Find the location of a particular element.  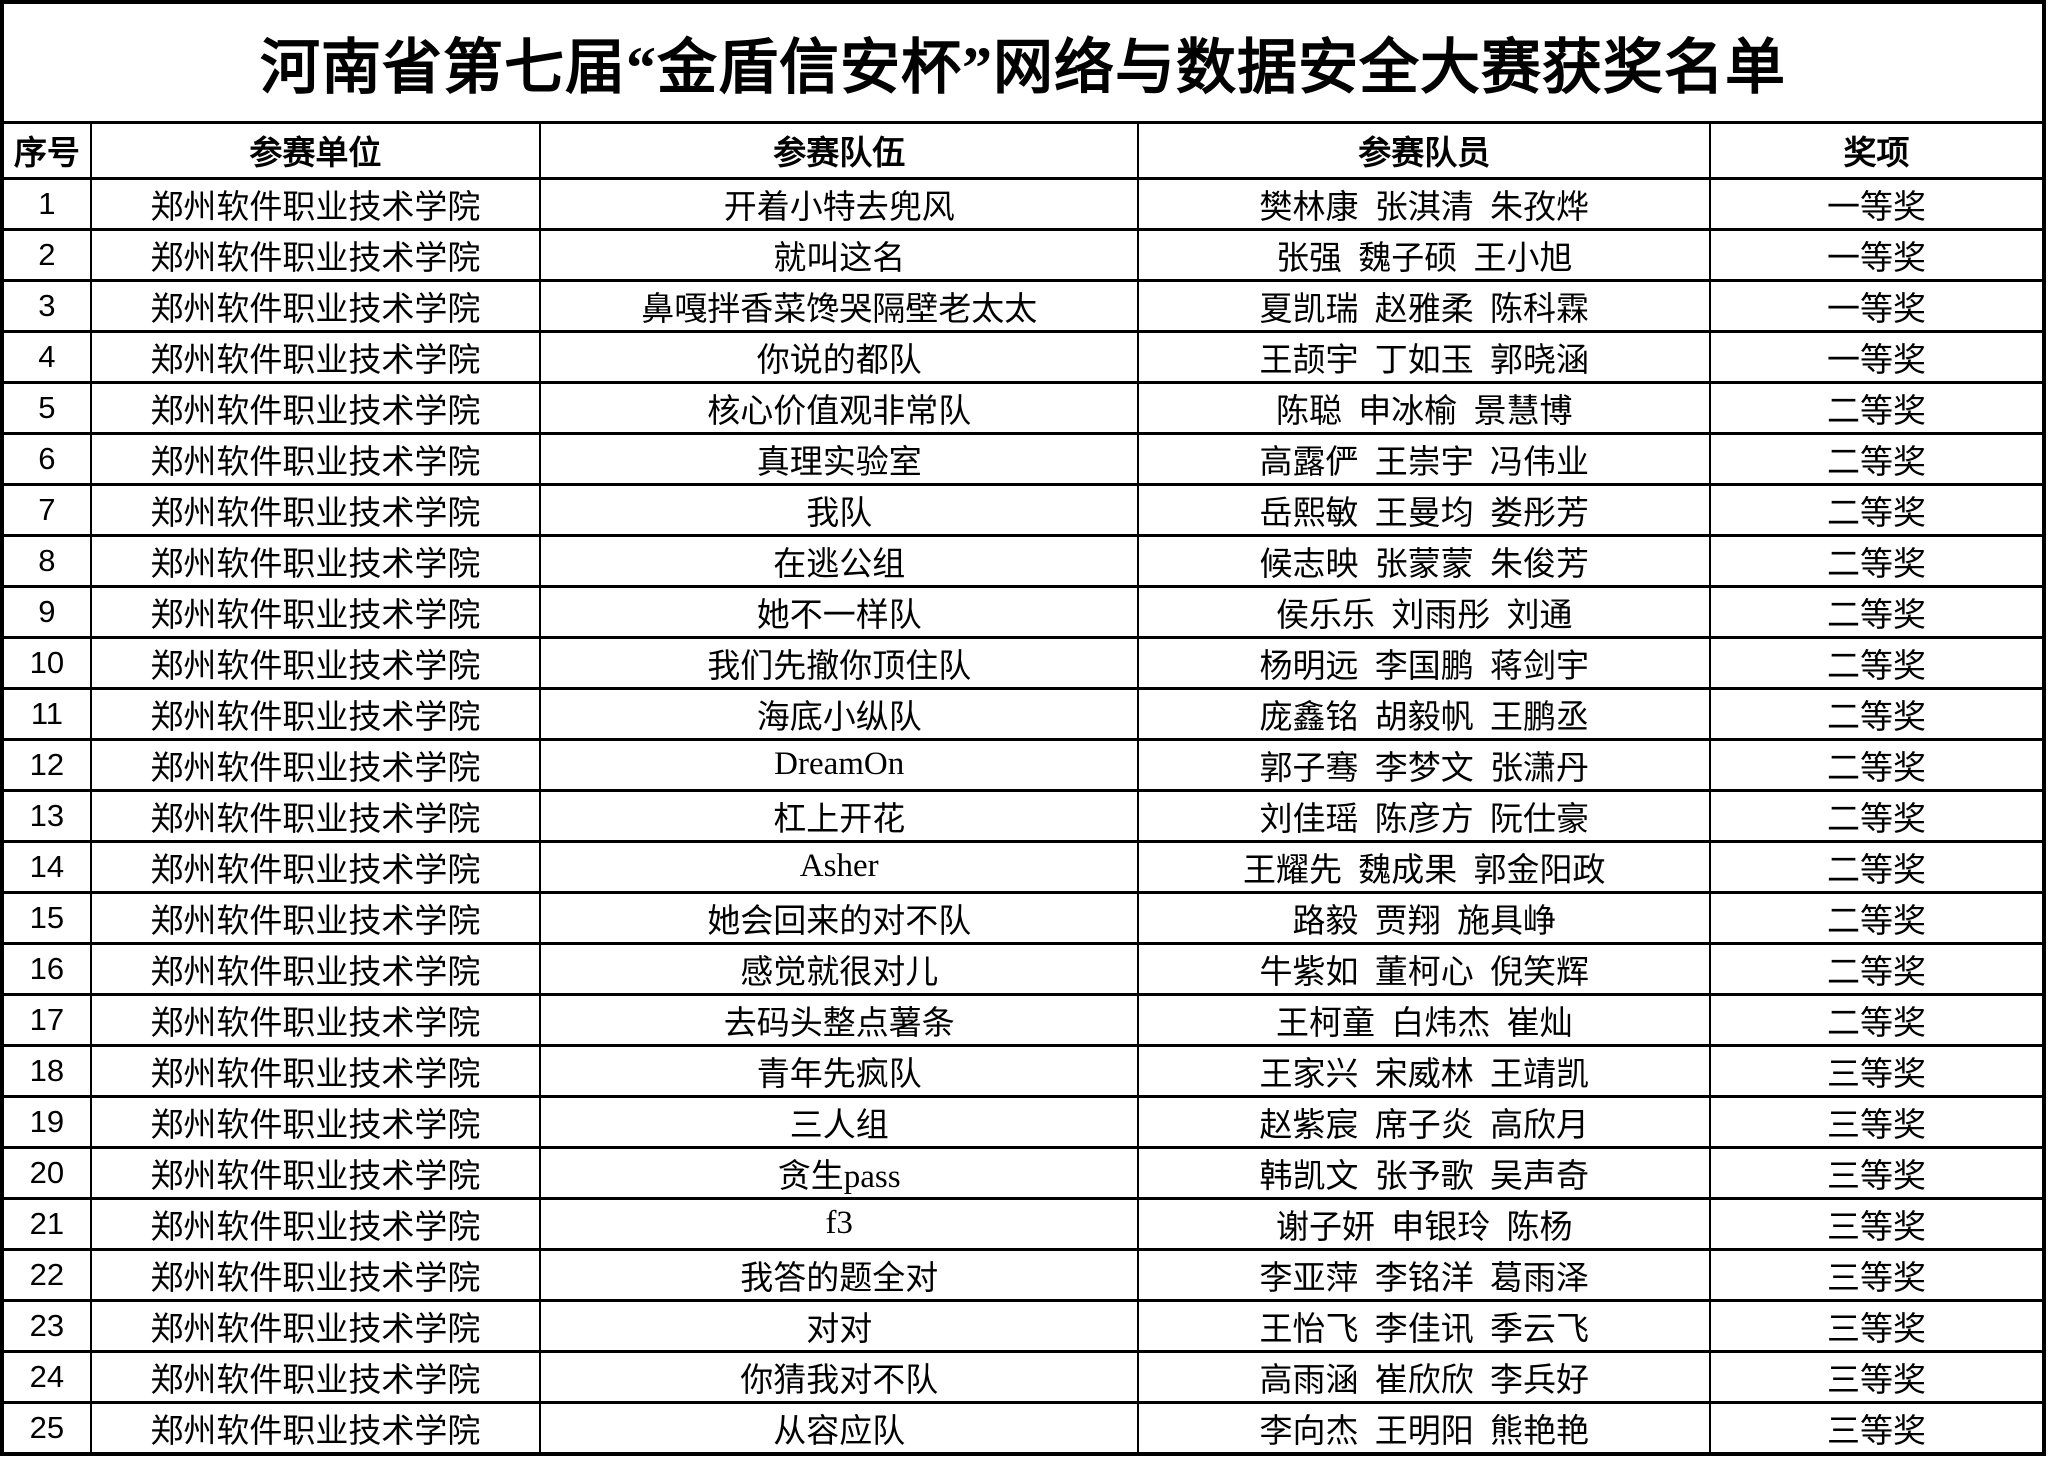

cell-team: 去码头整点薯条 is located at coordinates (839, 1019).